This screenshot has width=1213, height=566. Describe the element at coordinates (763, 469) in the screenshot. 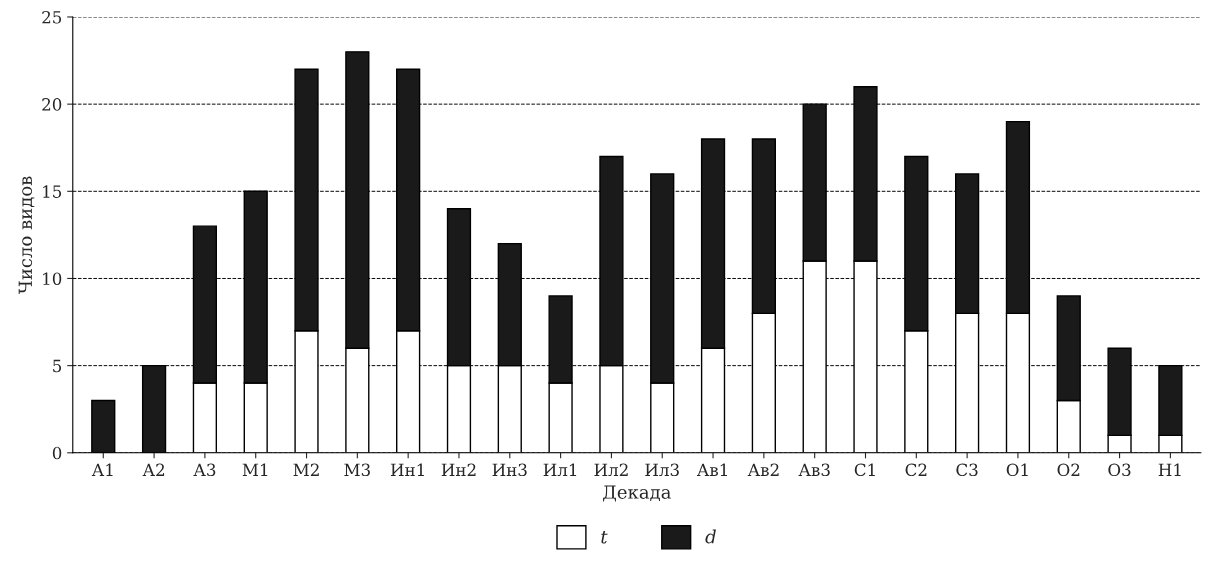

I see `x-tick-label: Ав2` at that location.